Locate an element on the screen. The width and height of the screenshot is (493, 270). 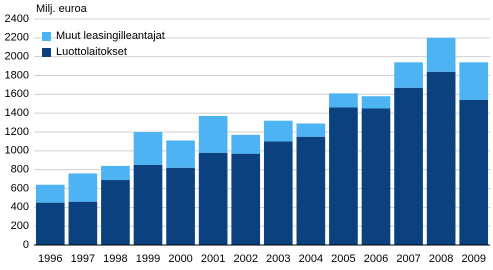
y-tick-label: 400 is located at coordinates (20, 207).